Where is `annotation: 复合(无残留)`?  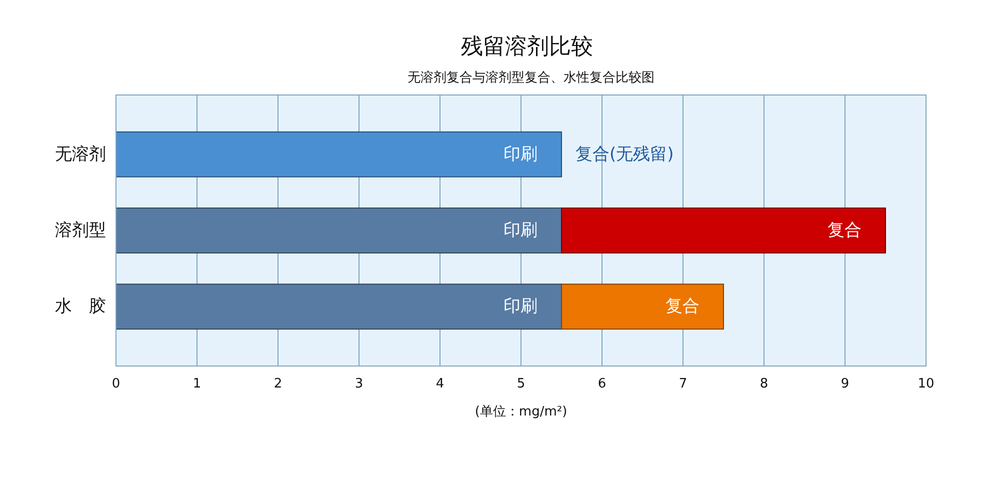 annotation: 复合(无残留) is located at coordinates (625, 154).